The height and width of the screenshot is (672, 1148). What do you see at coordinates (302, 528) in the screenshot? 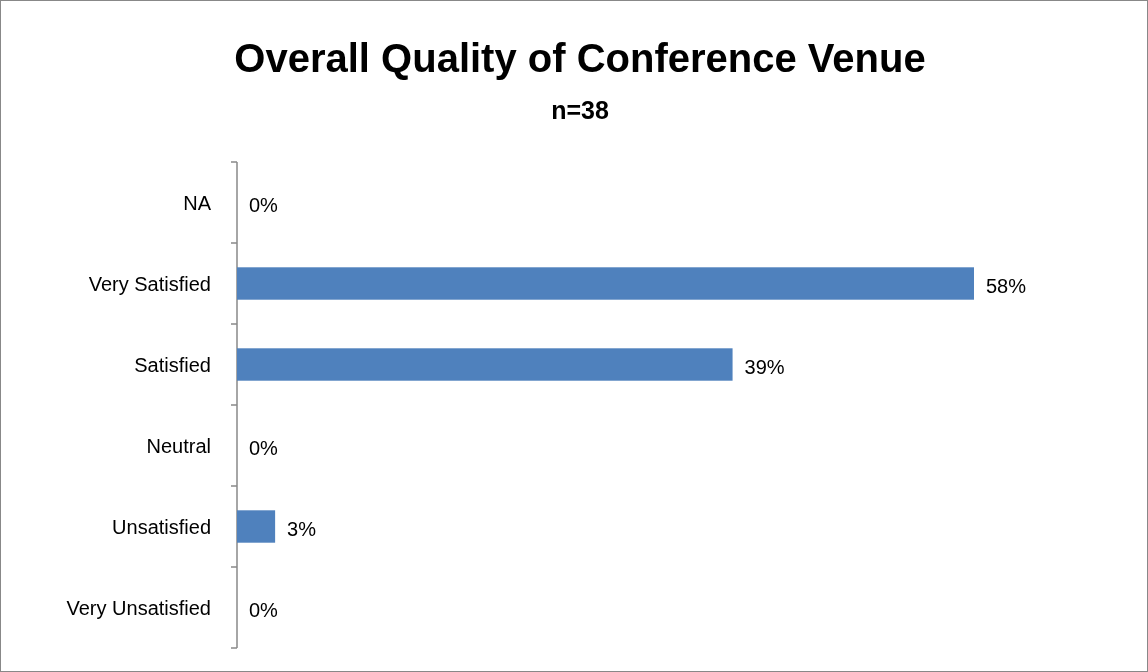
I see `data-label: 3%` at bounding box center [302, 528].